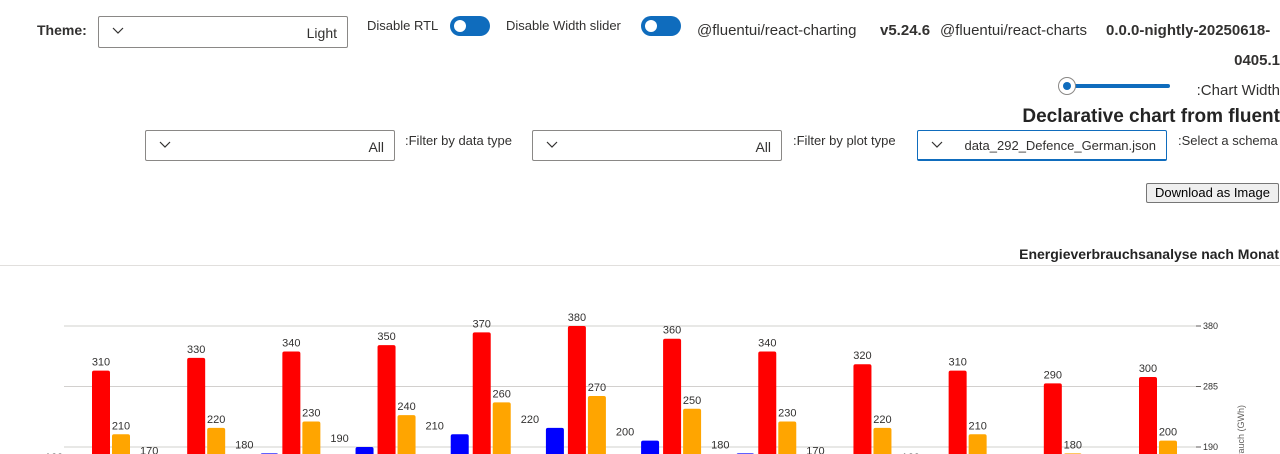 This screenshot has width=1280, height=454. What do you see at coordinates (403, 25) in the screenshot?
I see `disable-rtl-label: Disable RTL` at bounding box center [403, 25].